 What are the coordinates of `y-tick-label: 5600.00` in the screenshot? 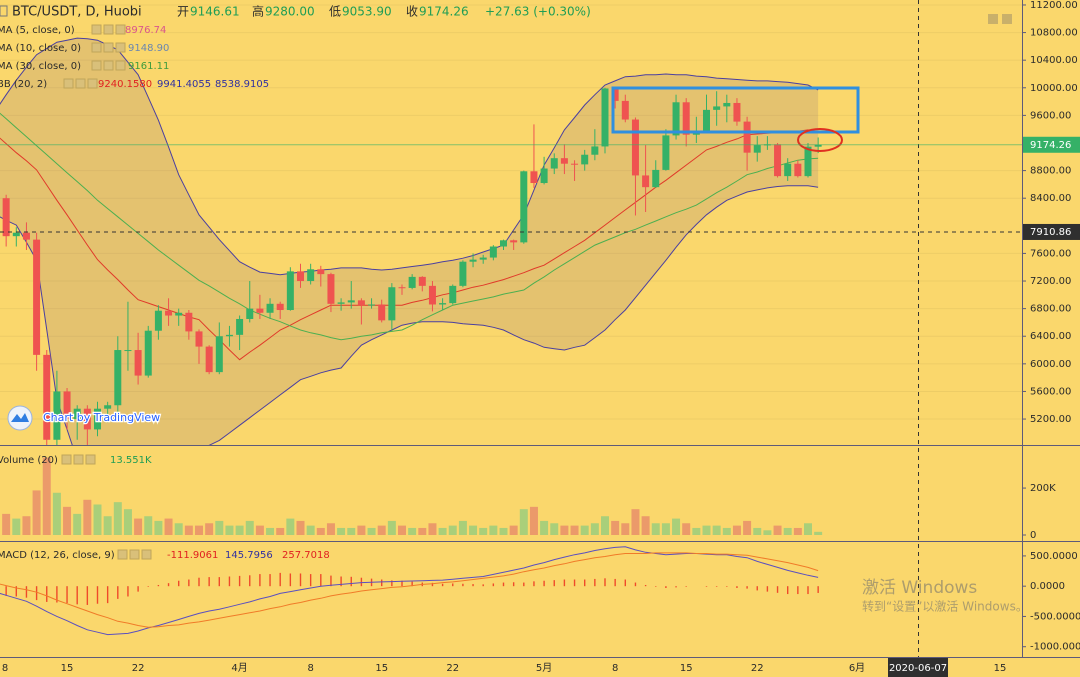 It's located at (1050, 391).